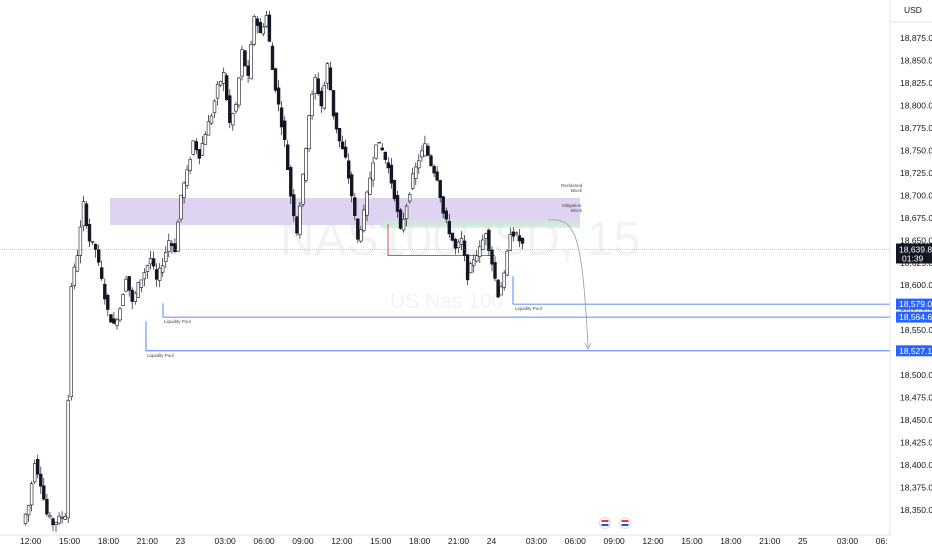 This screenshot has height=550, width=932. I want to click on price-tick-label: 18,350.0, so click(916, 510).